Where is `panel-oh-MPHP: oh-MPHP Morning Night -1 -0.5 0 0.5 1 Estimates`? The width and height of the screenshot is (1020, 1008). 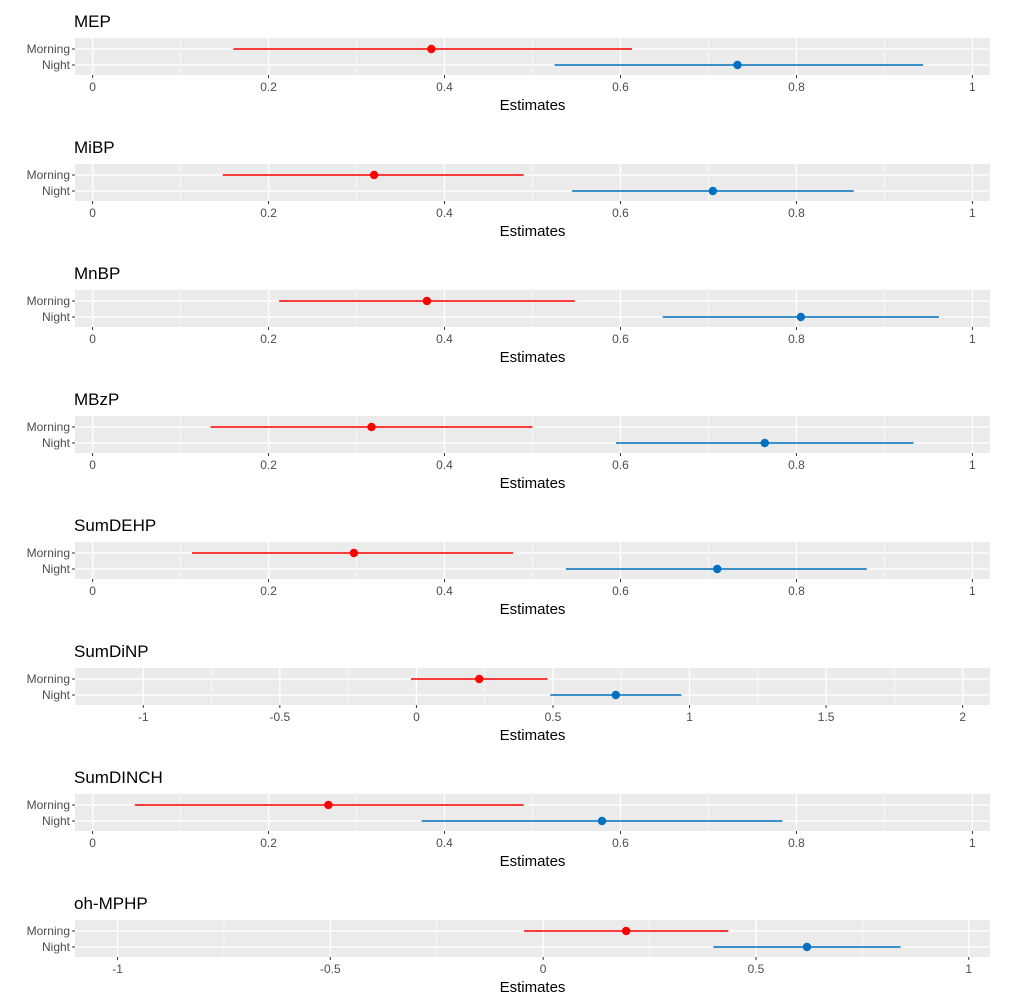
panel-oh-MPHP: oh-MPHP Morning Night -1 -0.5 0 0.5 1 Estimates is located at coordinates (508, 945).